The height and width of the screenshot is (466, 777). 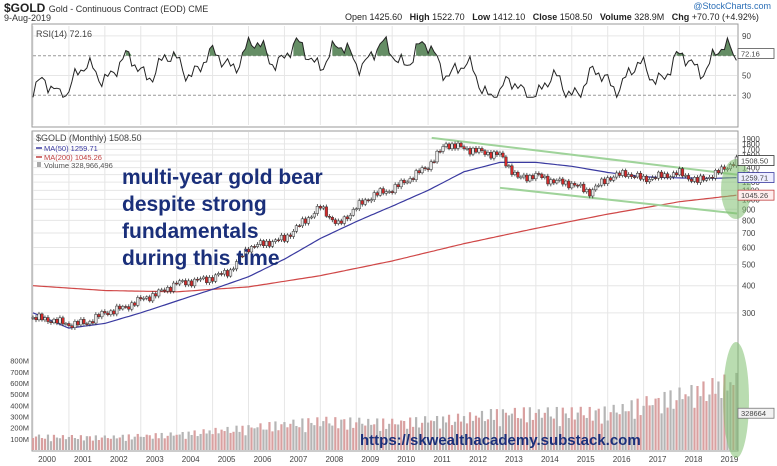 What do you see at coordinates (694, 459) in the screenshot?
I see `x-tick-label: 2018` at bounding box center [694, 459].